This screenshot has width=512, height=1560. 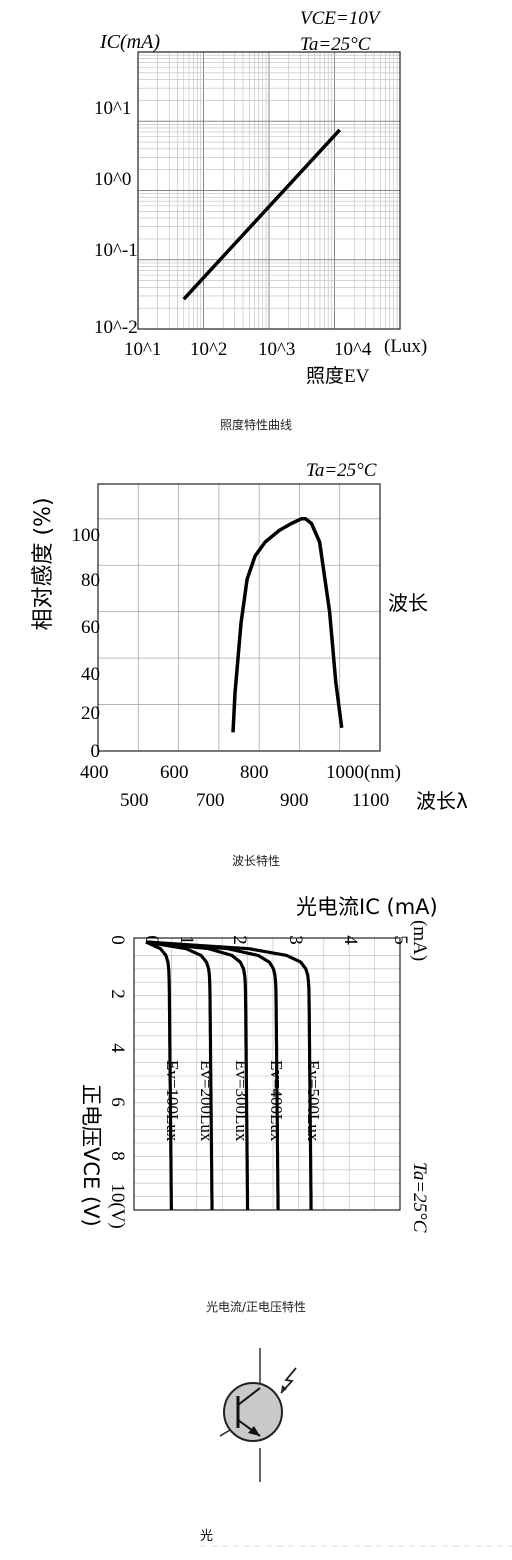 I want to click on c2-x-tick-labels-top: 400 600 800 1000(nm), so click(x=240, y=772).